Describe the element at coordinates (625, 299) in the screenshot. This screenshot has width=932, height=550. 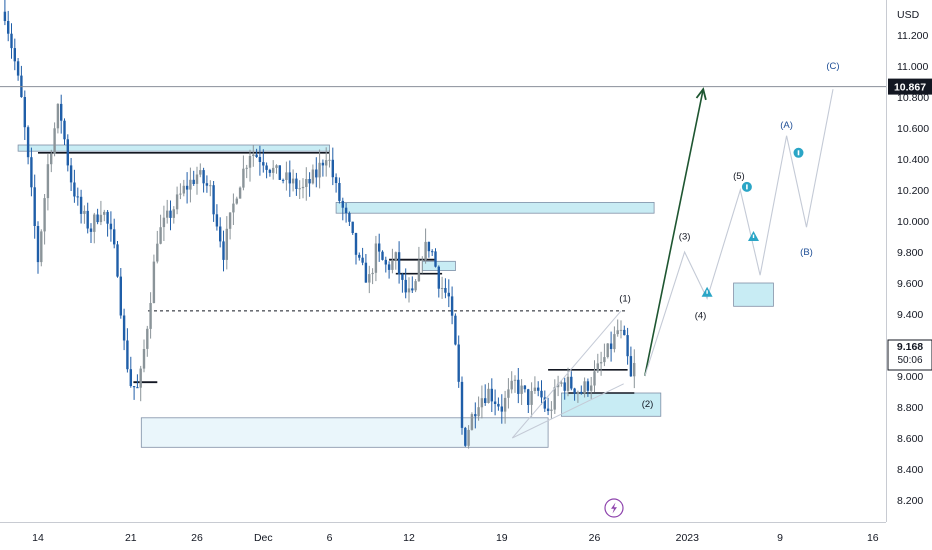
I see `wave-label-1: (1)` at that location.